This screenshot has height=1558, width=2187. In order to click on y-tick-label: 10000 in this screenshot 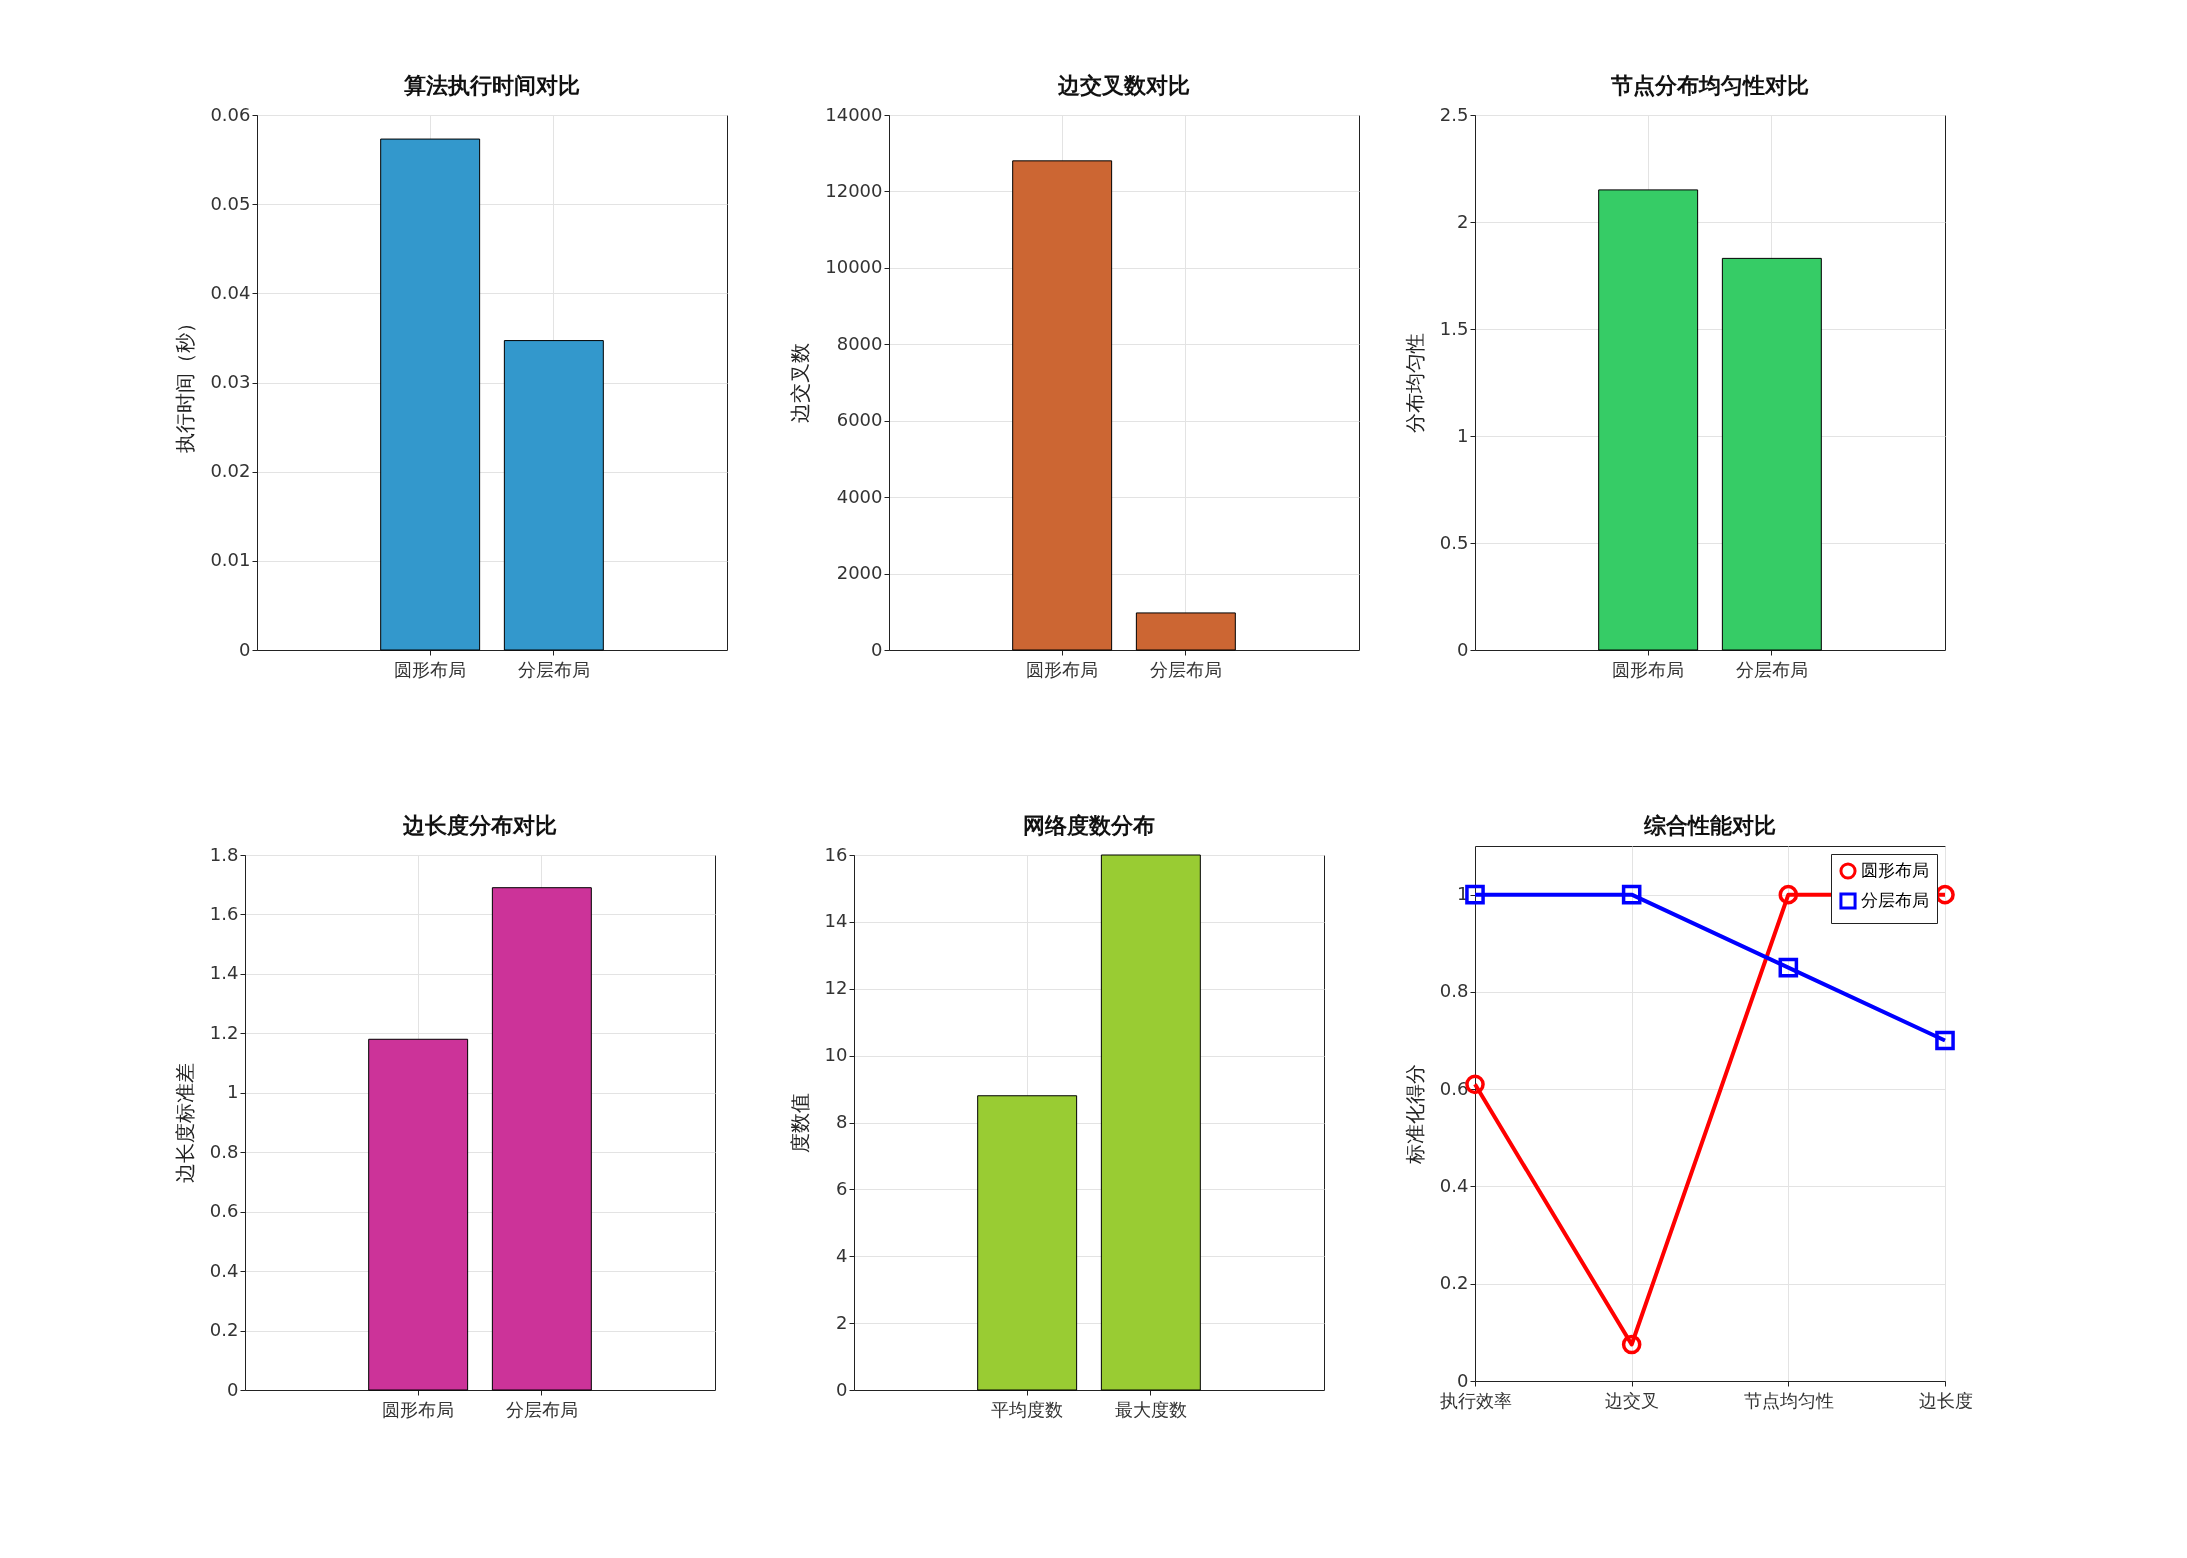, I will do `click(854, 267)`.